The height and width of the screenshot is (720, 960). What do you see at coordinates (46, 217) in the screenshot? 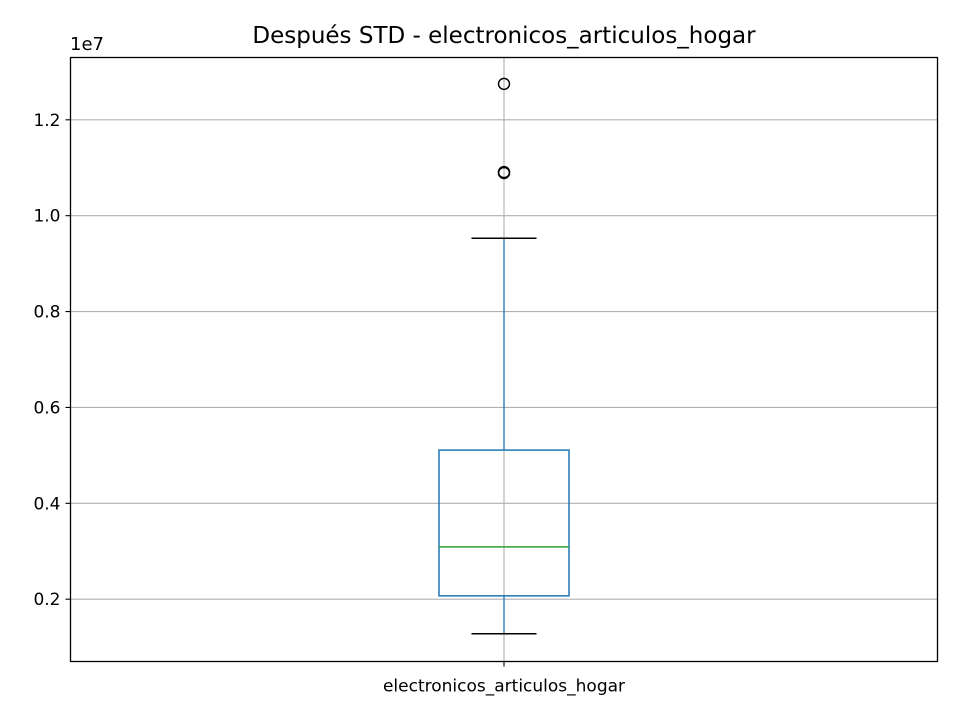
I see `y-tick-label: 1.0` at bounding box center [46, 217].